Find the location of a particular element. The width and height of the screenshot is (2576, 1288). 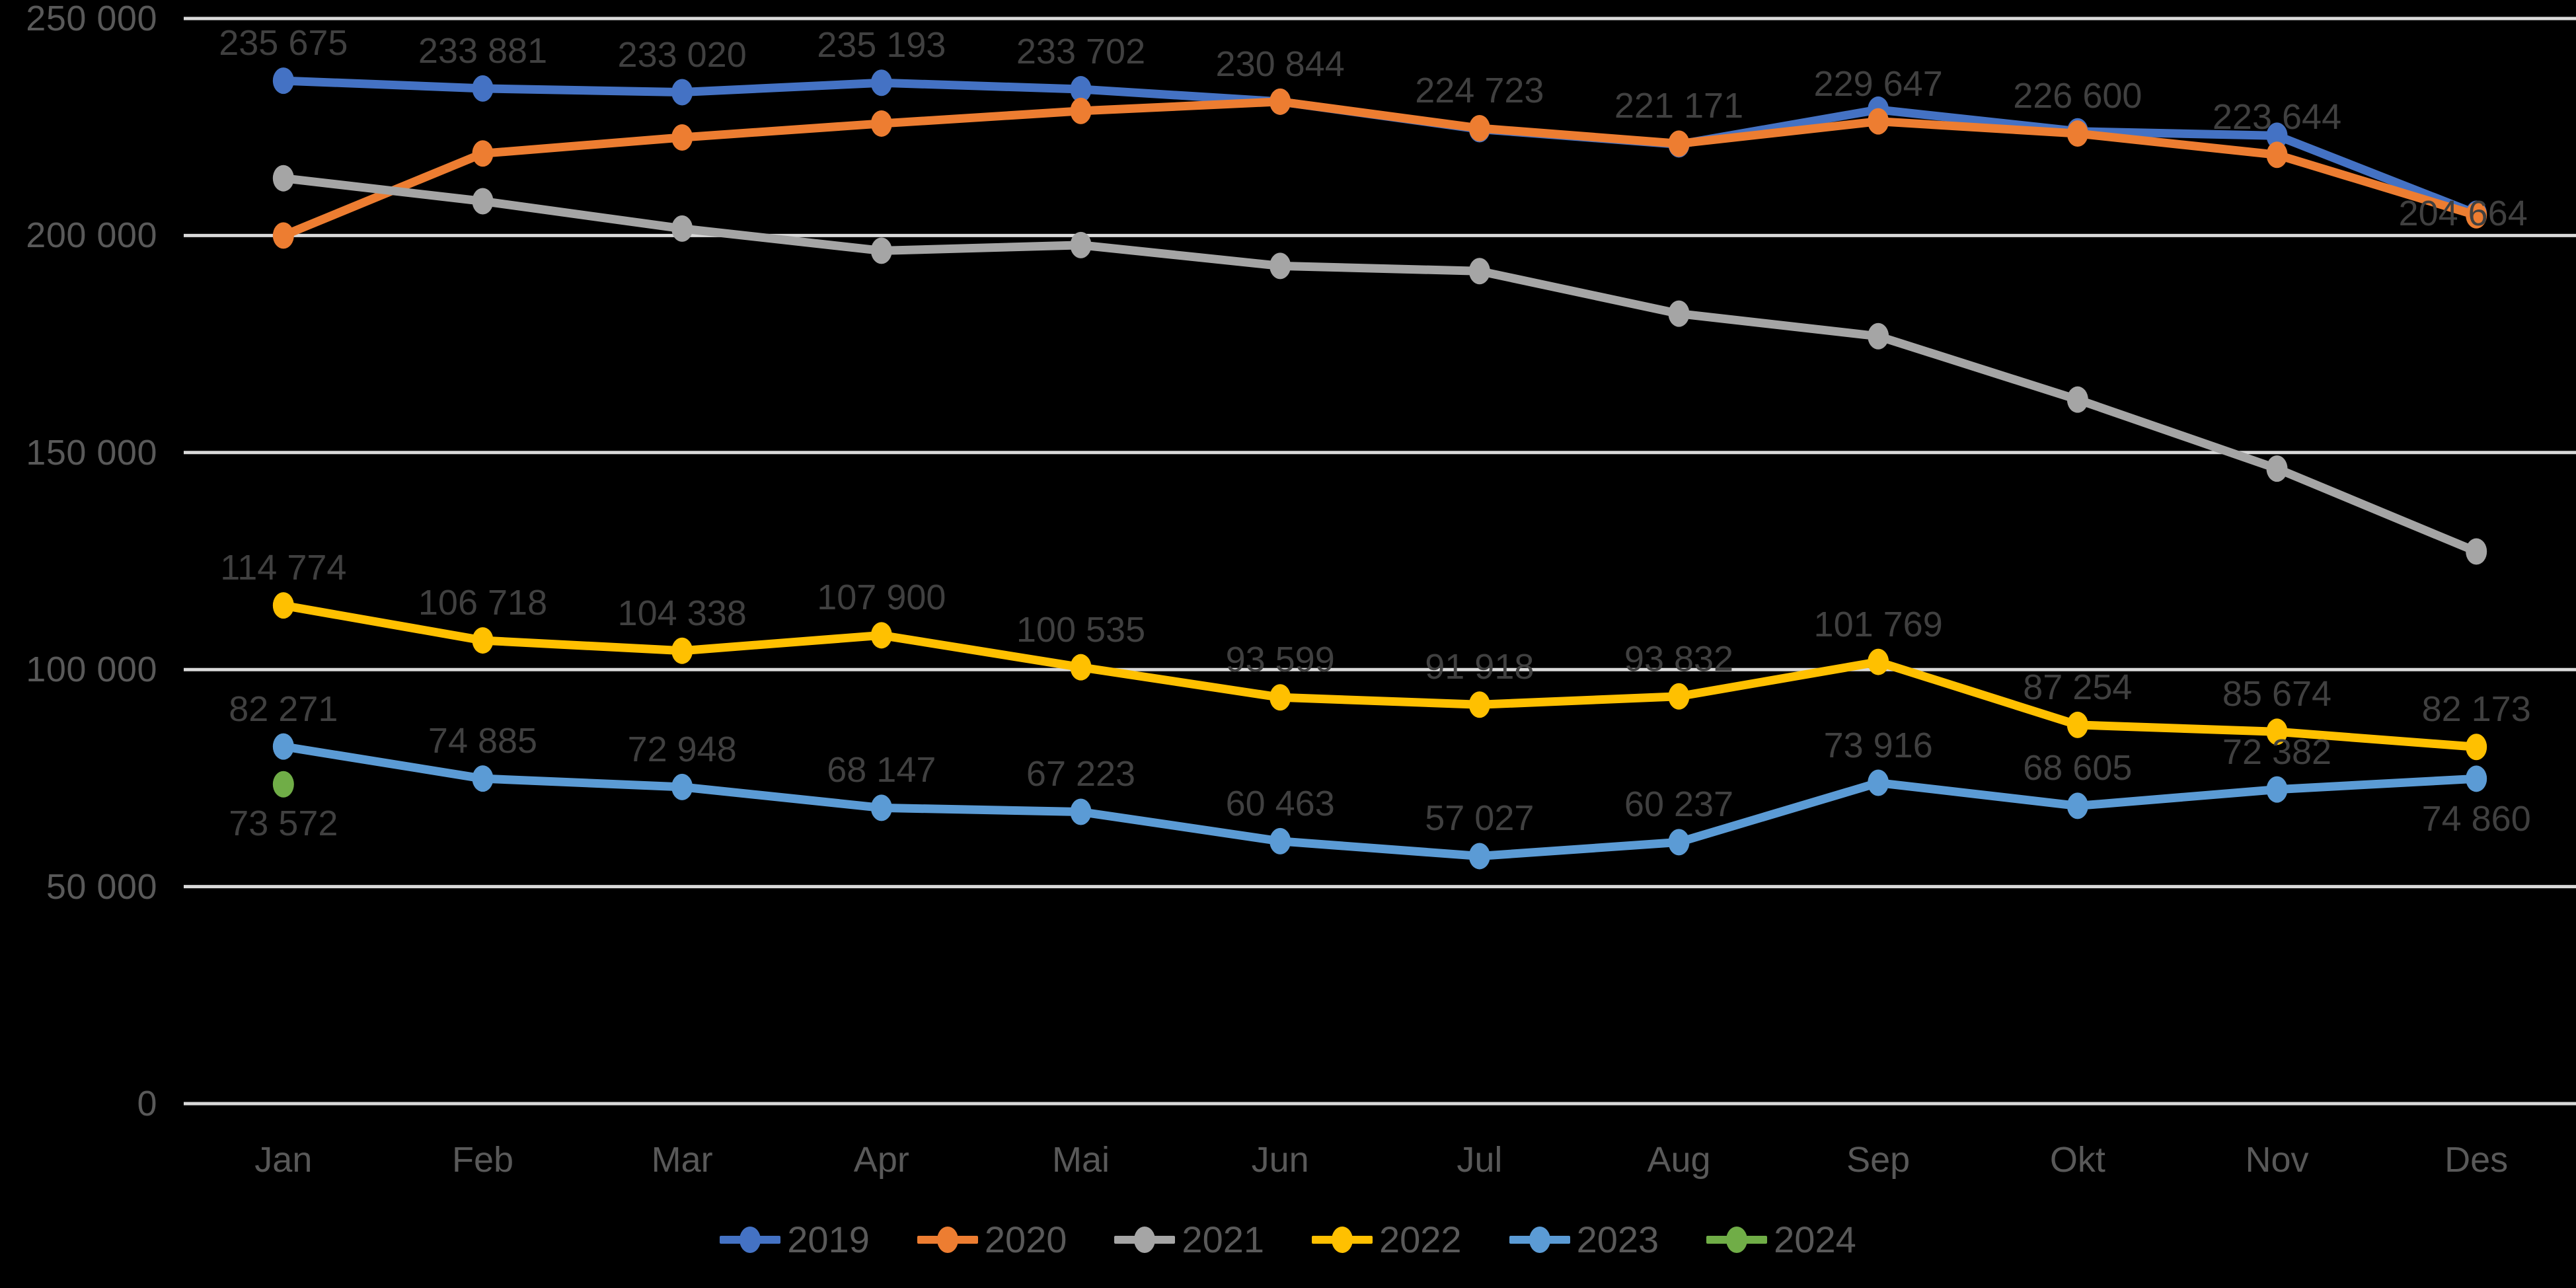

data-label-2022-sep: 101 769 is located at coordinates (1878, 624).